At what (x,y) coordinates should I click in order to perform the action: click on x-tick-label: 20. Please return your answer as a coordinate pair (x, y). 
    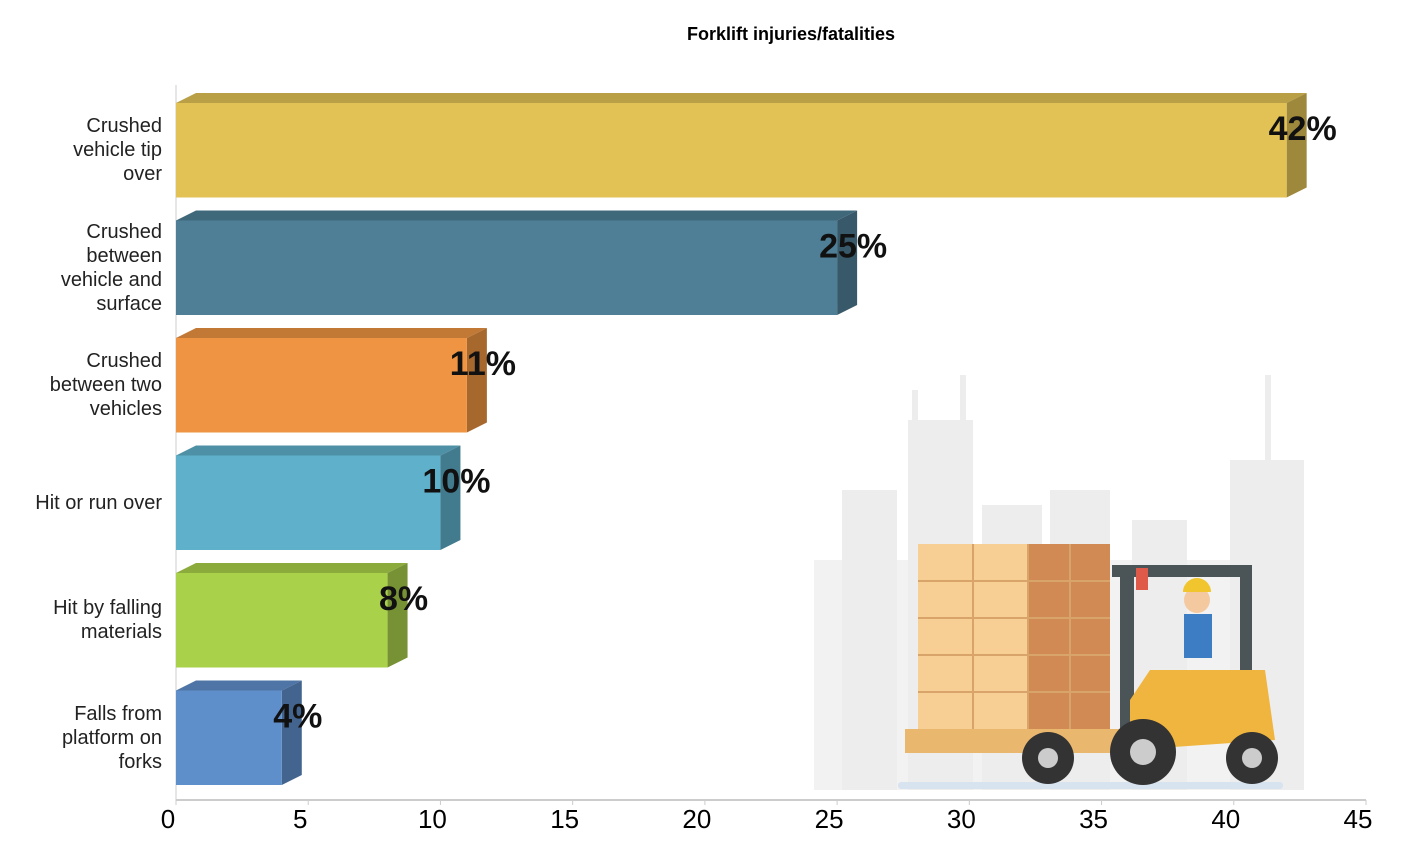
    Looking at the image, I should click on (696, 819).